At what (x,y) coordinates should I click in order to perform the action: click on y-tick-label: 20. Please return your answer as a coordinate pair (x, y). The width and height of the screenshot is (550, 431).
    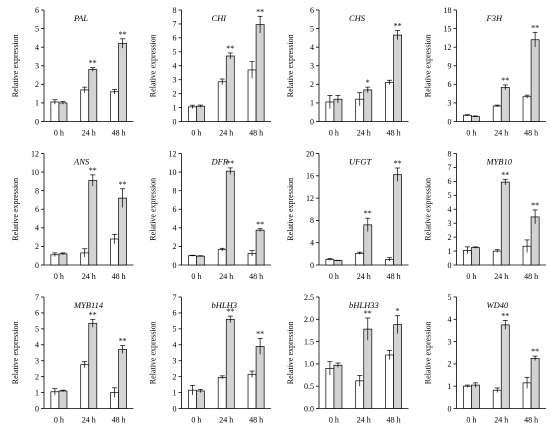
    Looking at the image, I should click on (310, 153).